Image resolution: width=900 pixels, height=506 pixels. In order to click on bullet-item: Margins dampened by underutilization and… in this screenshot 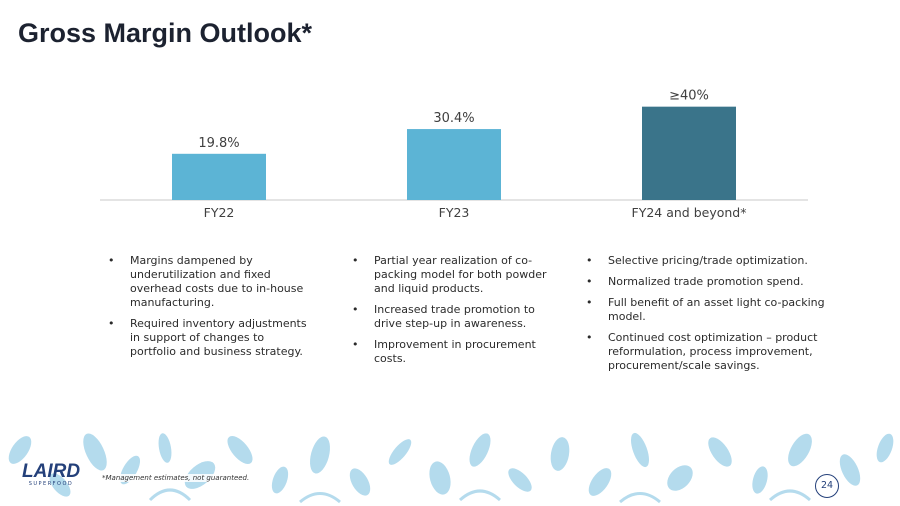, I will do `click(210, 282)`.